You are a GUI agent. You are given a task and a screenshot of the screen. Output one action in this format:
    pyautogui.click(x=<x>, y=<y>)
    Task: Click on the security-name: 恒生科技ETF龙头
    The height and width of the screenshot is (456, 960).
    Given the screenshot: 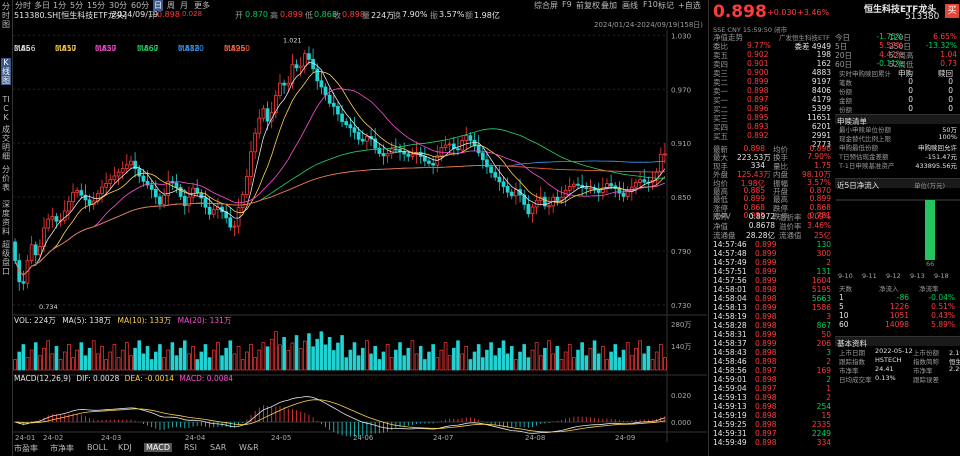 What is the action you would take?
    pyautogui.click(x=900, y=10)
    